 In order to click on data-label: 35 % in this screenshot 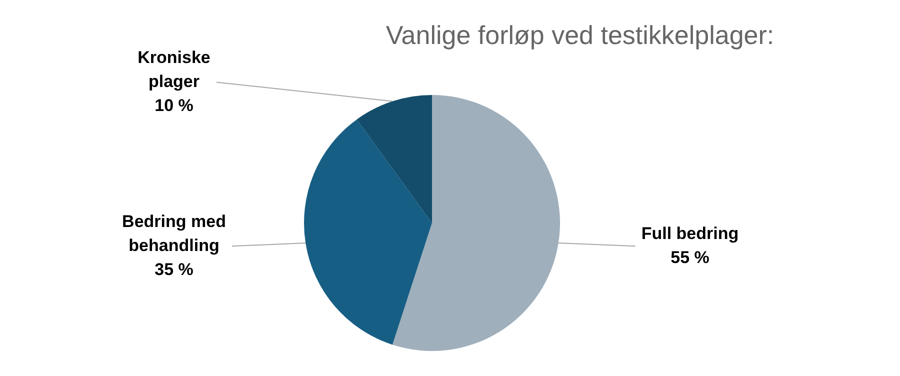, I will do `click(174, 269)`.